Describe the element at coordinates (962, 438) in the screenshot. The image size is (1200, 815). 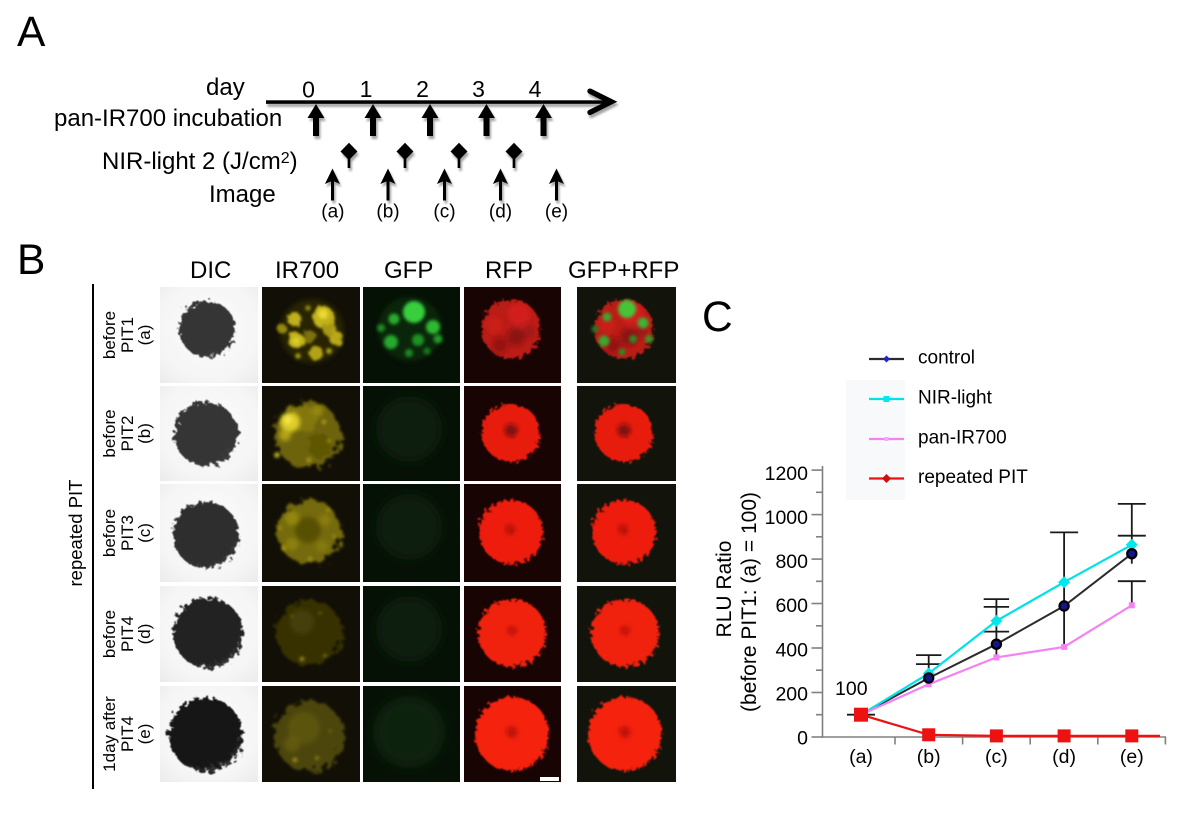
I see `svg-text: pan-IR700` at that location.